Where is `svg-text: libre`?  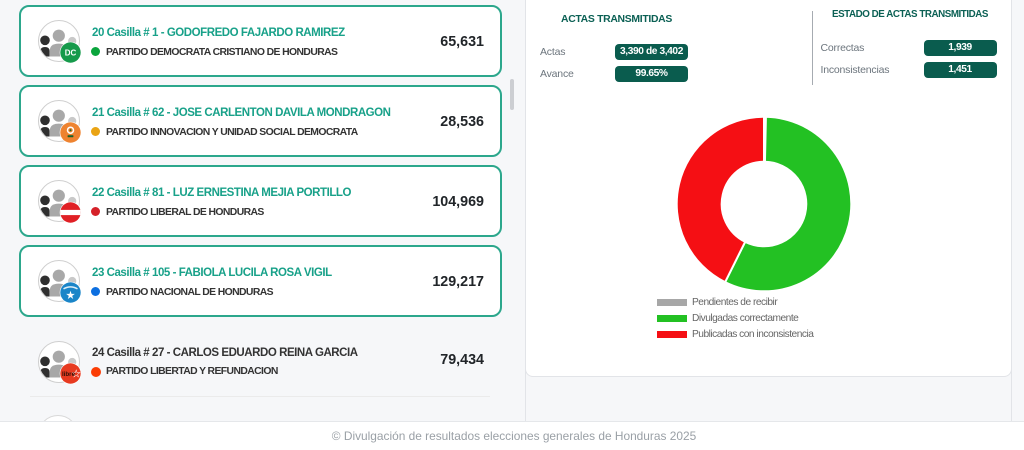 svg-text: libre is located at coordinates (68, 374).